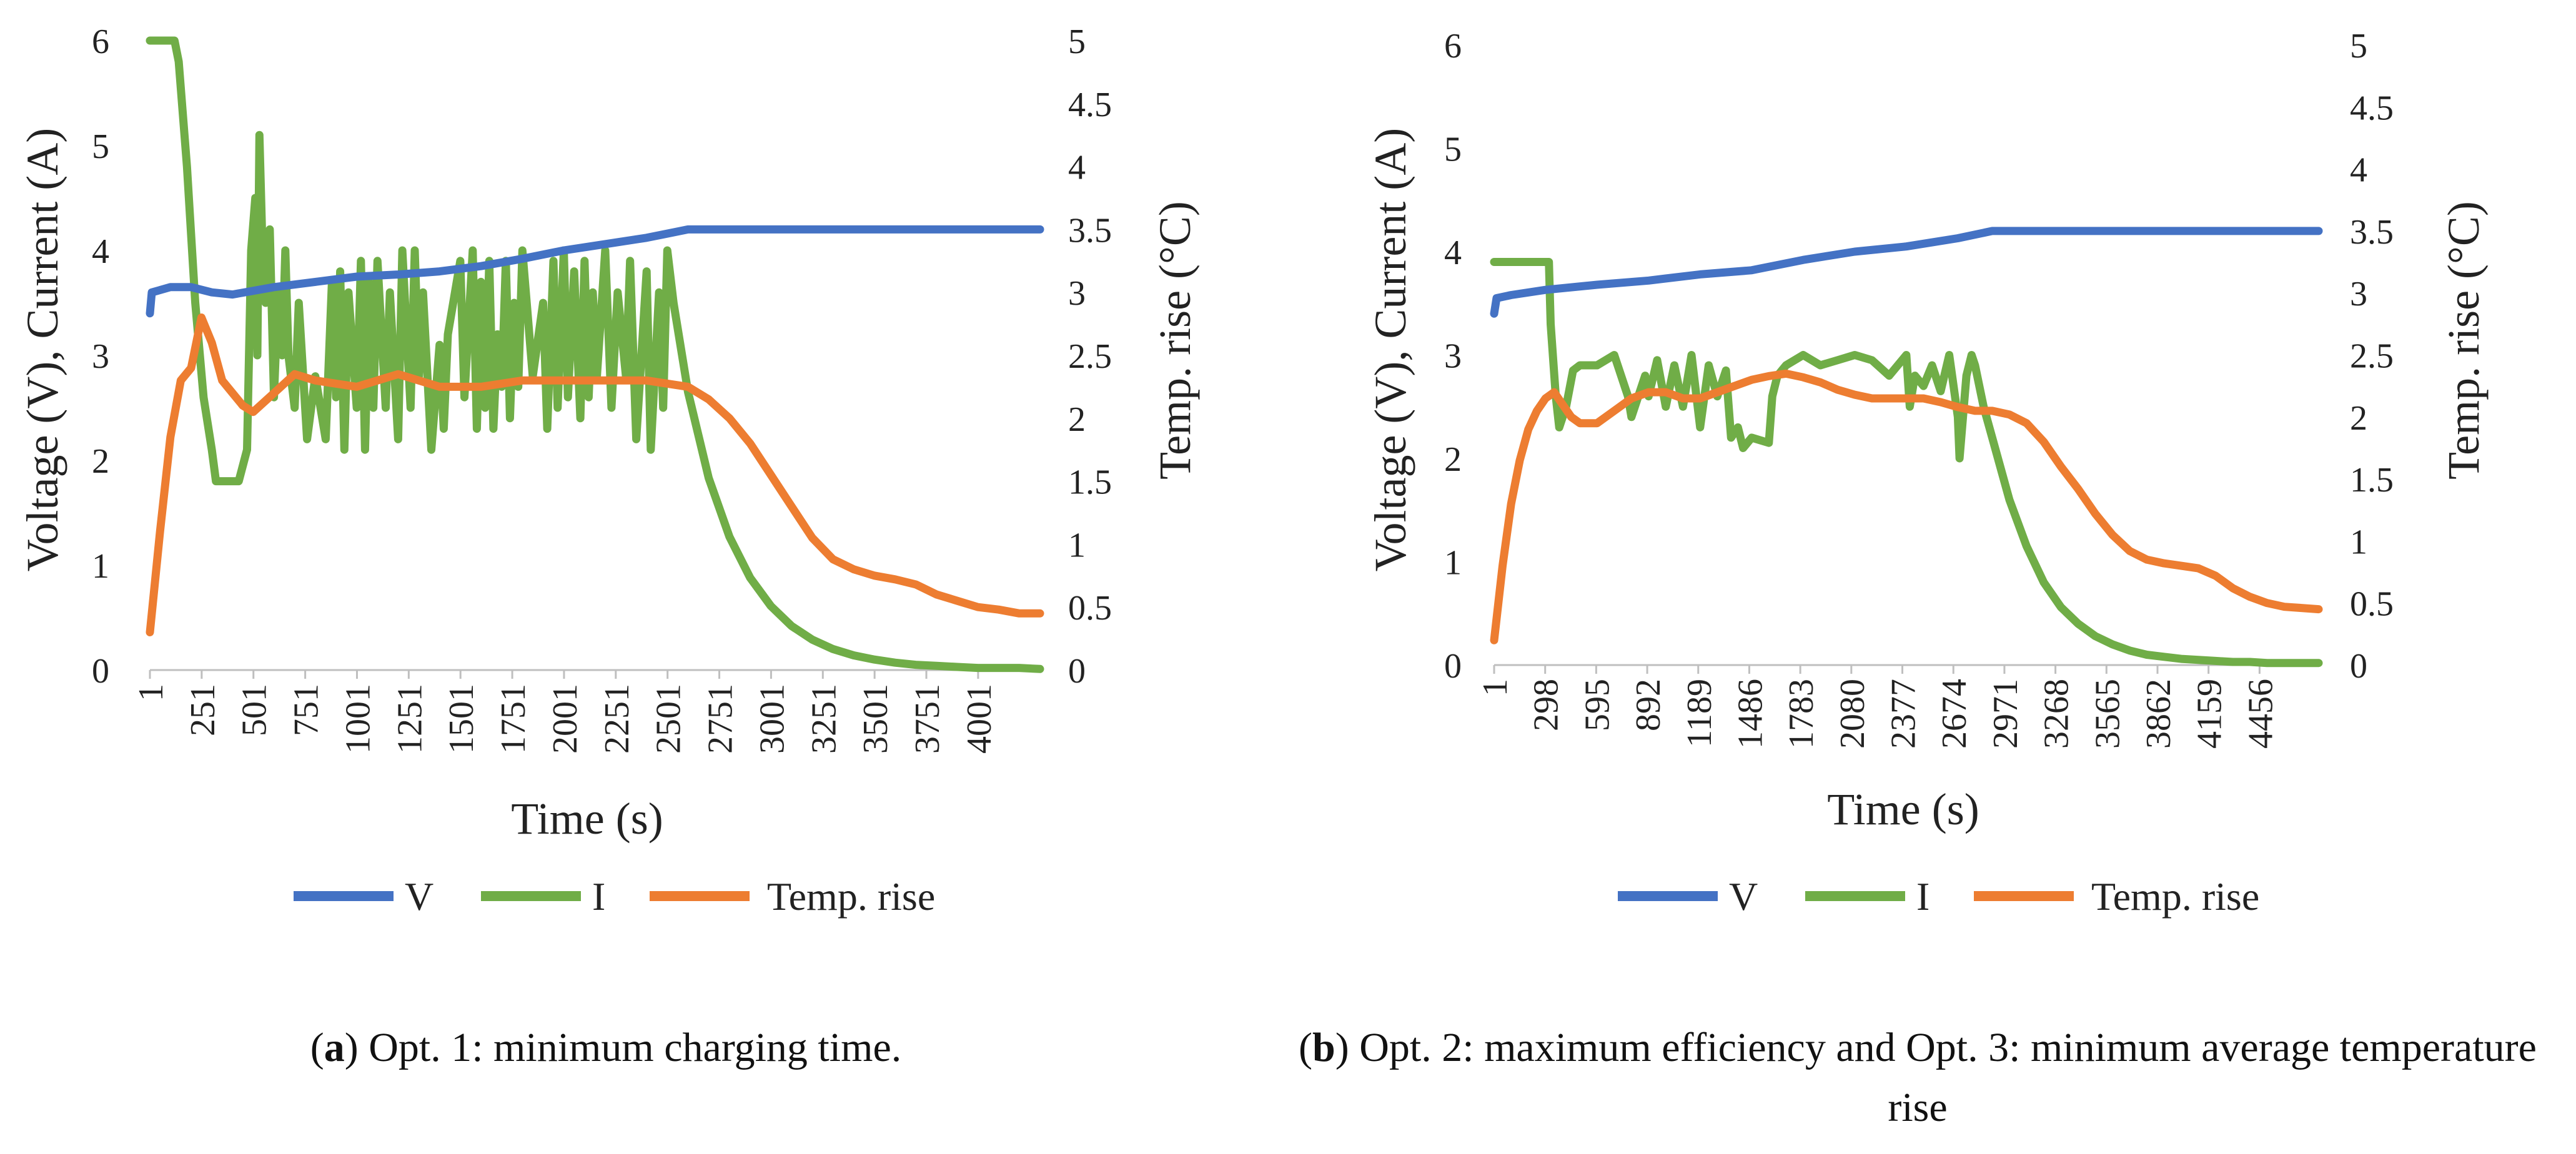 The image size is (2576, 1154). I want to click on legend-label-v-b: V, so click(1743, 897).